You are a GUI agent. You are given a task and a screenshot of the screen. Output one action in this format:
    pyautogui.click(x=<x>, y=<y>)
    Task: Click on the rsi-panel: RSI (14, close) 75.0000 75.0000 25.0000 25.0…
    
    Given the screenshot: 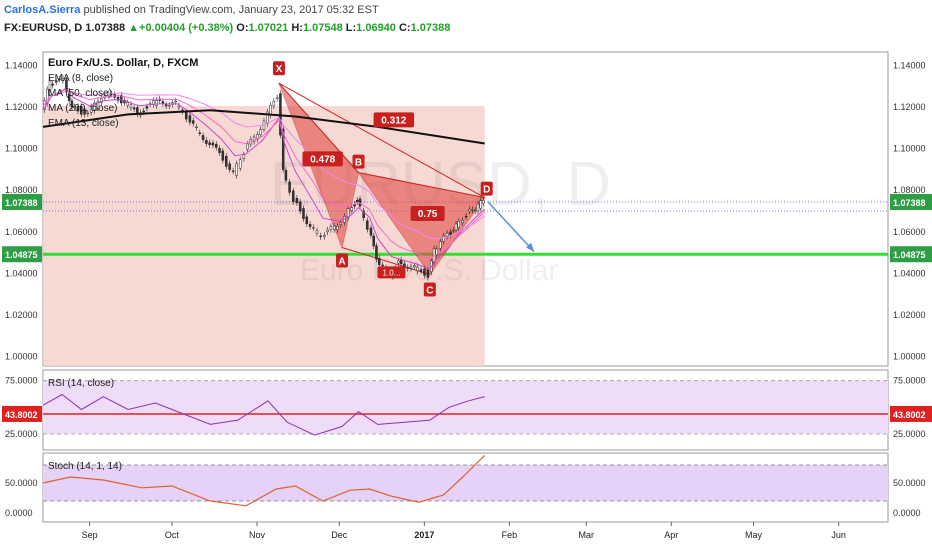 What is the action you would take?
    pyautogui.click(x=467, y=410)
    